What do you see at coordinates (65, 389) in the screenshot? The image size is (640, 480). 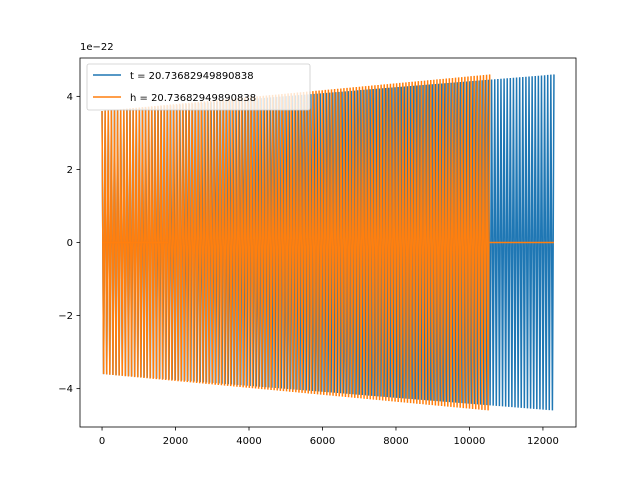 I see `y-tick-label: −4` at bounding box center [65, 389].